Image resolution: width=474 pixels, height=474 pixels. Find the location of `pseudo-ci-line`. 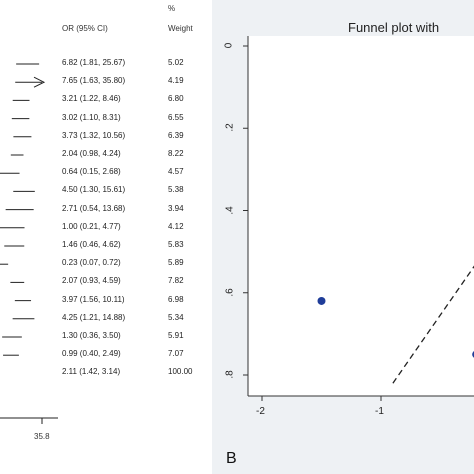

pseudo-ci-line is located at coordinates (433, 324).